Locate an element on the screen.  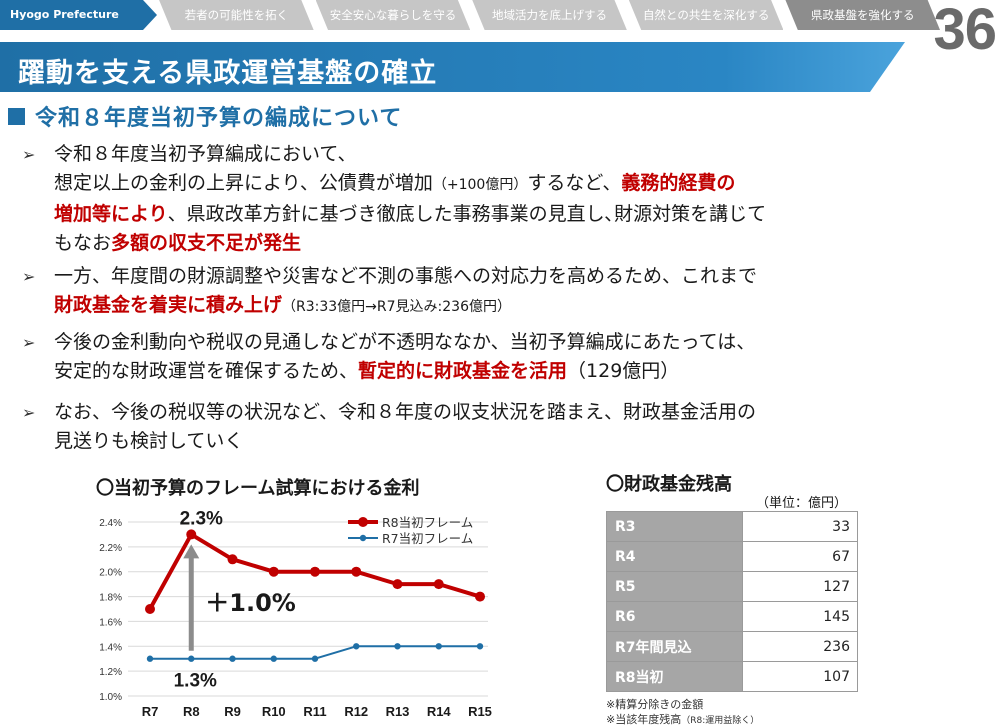
bullet-text: 今後の金利動向や税収の見通しなどが不透明ななか、当初予算編成にあたっては、 is located at coordinates (405, 342).